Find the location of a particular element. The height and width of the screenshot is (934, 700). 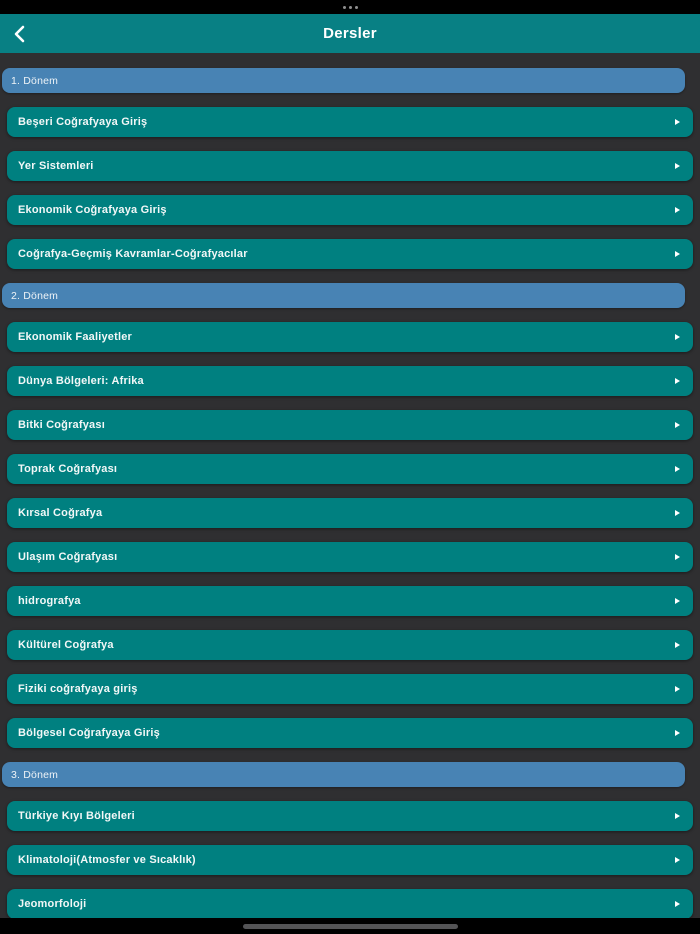

course-label: Türkiye Kıyı Bölgeleri is located at coordinates (76, 816).